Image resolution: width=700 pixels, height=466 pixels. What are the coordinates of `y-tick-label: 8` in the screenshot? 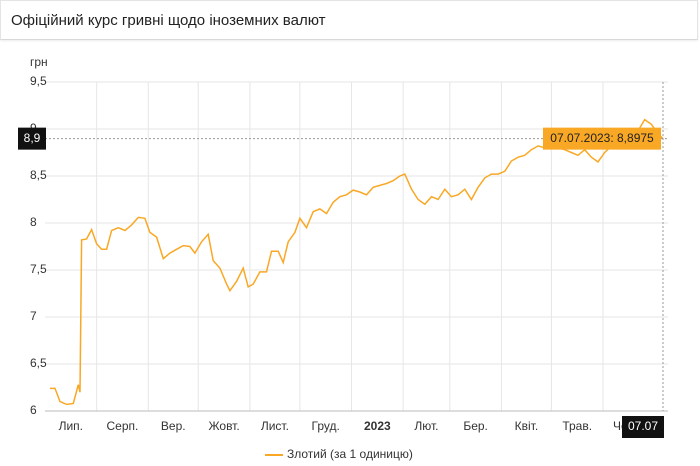 It's located at (33, 222).